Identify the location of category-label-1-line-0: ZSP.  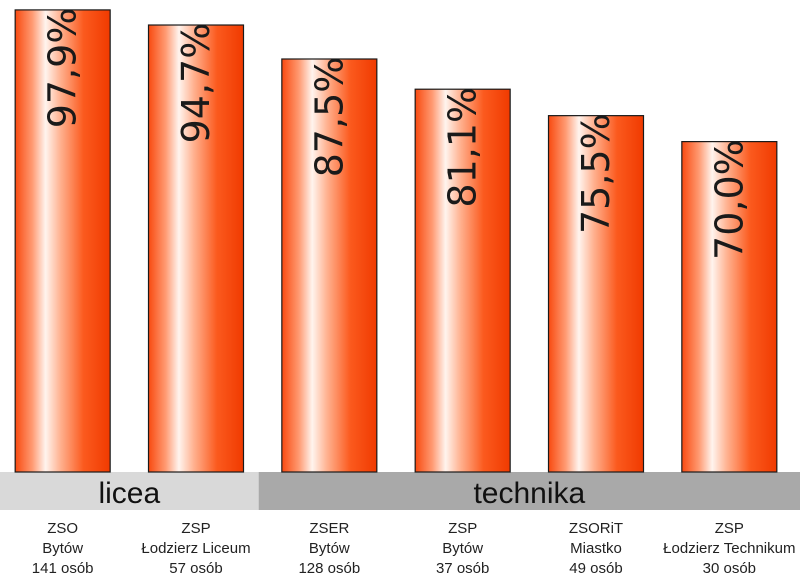
(195, 528).